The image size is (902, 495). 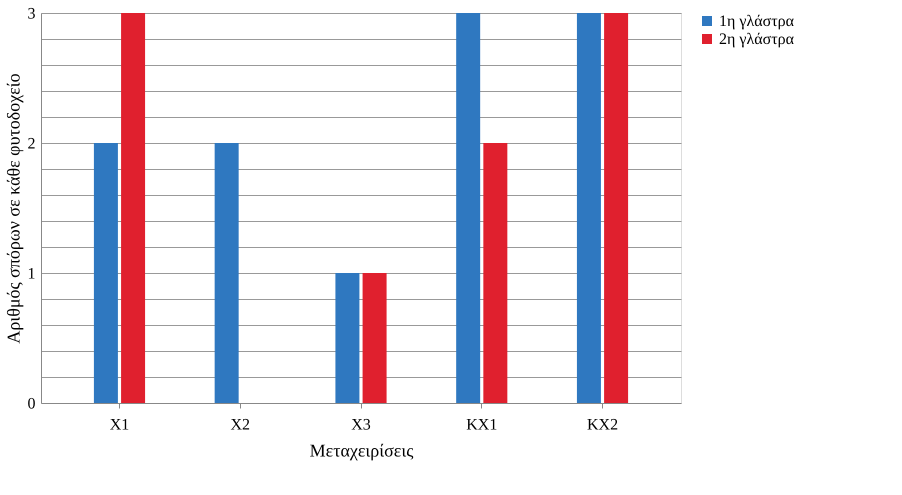 I want to click on y-tick-label: 3, so click(x=32, y=14).